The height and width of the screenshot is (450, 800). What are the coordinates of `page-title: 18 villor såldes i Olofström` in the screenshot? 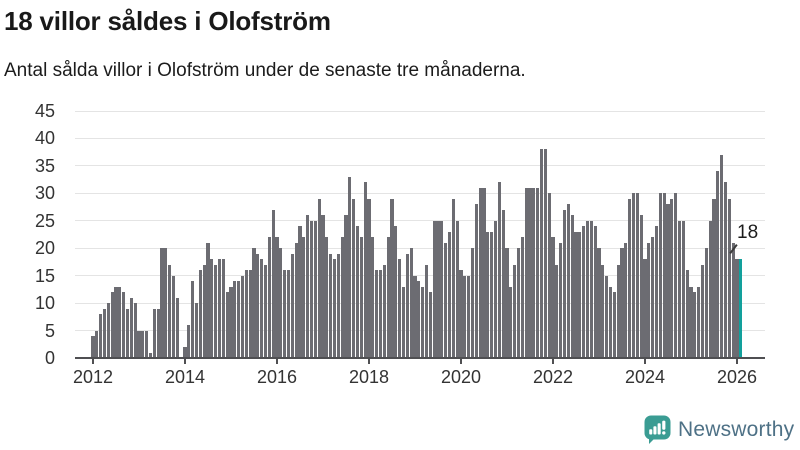 It's located at (167, 21).